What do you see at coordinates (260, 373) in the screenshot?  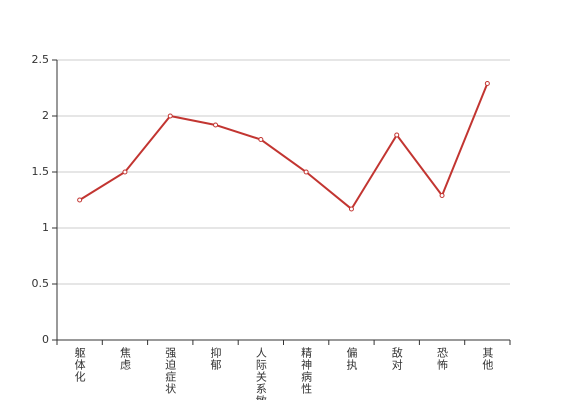 I see `x-tick-label: 人际关系敏感` at bounding box center [260, 373].